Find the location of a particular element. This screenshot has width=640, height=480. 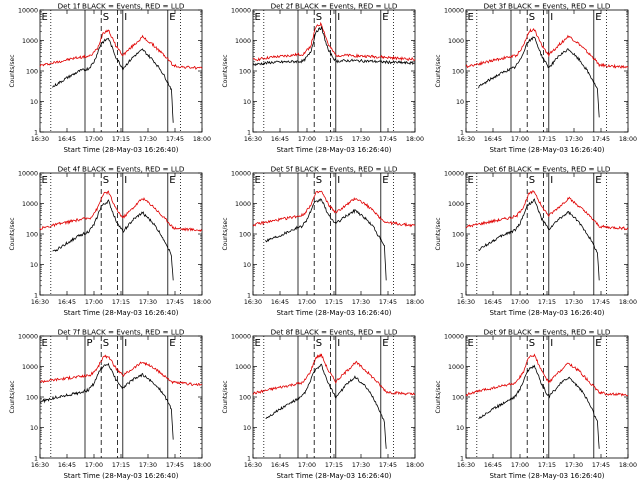

chart-title: Det 9f BLACK = Events, RED = LLD is located at coordinates (547, 332).